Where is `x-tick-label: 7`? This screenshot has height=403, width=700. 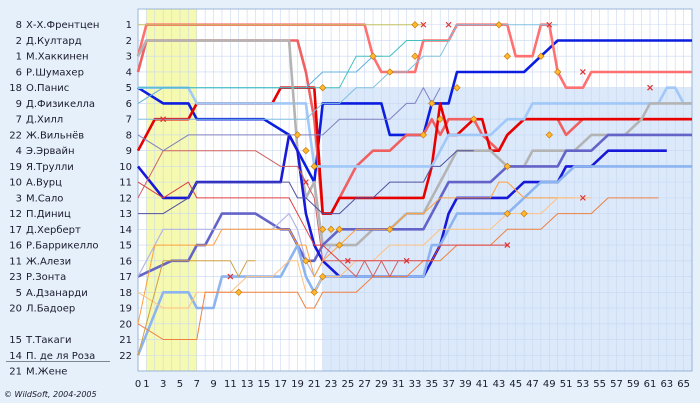
x-tick-label: 7 is located at coordinates (197, 384).